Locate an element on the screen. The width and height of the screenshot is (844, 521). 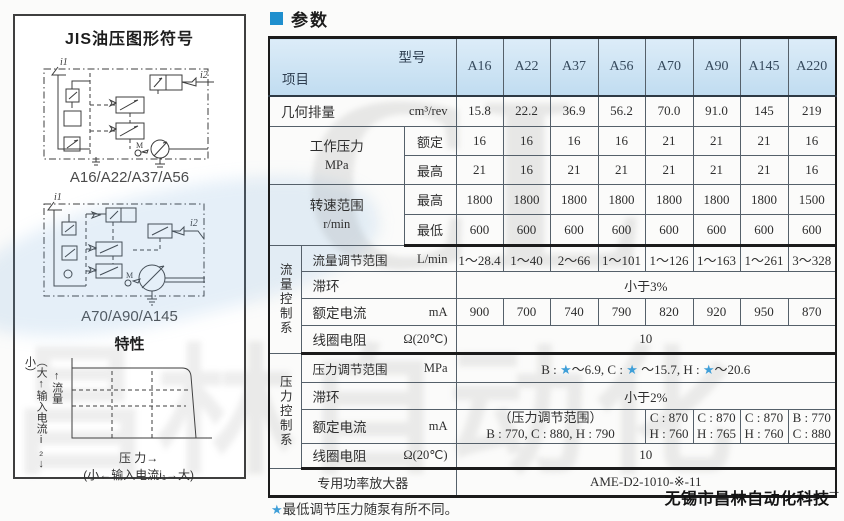
row-label: 工作压力 is located at coordinates (336, 146).